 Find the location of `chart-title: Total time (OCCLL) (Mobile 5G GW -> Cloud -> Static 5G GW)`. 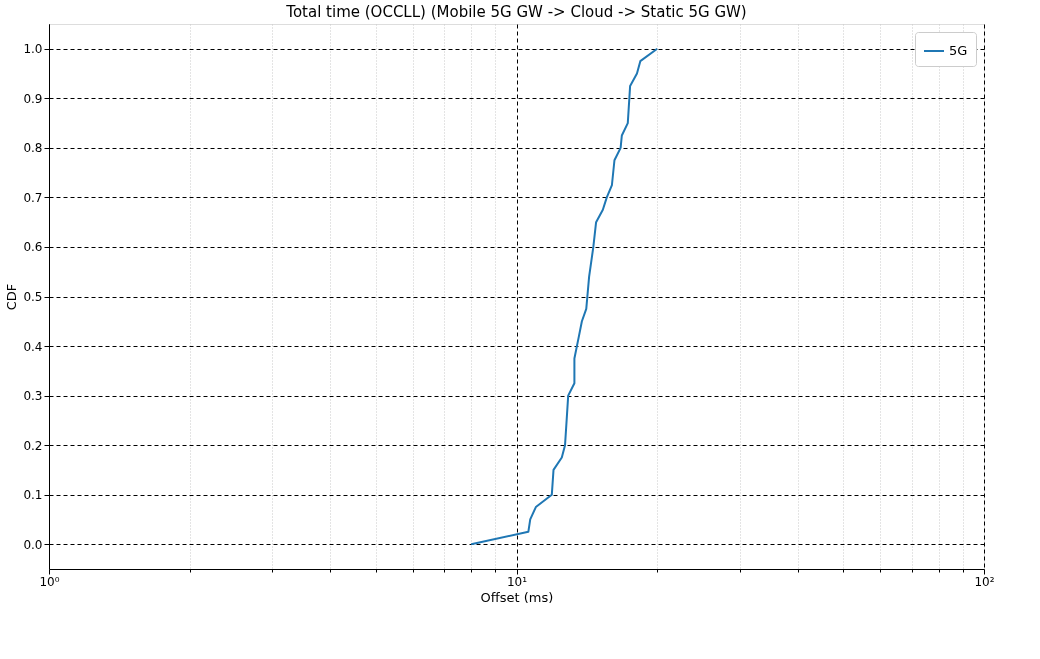

chart-title: Total time (OCCLL) (Mobile 5G GW -> Cloud -> Static 5G GW) is located at coordinates (516, 12).